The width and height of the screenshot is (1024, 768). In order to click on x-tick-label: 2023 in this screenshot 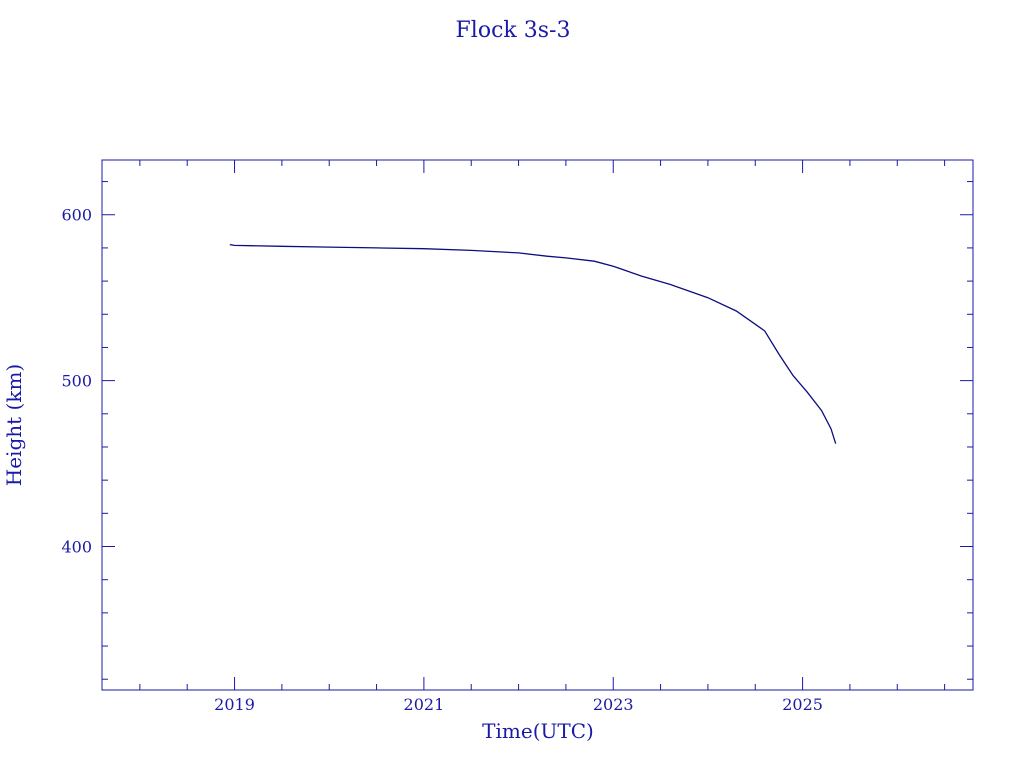, I will do `click(613, 704)`.